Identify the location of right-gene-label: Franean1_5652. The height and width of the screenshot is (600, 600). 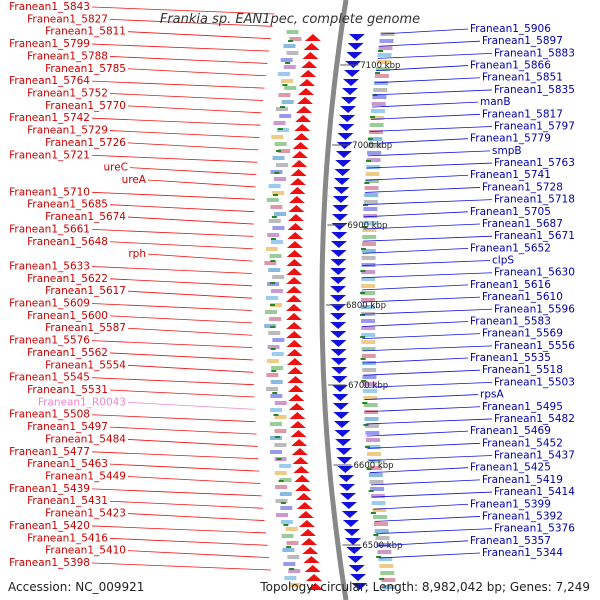
(510, 248).